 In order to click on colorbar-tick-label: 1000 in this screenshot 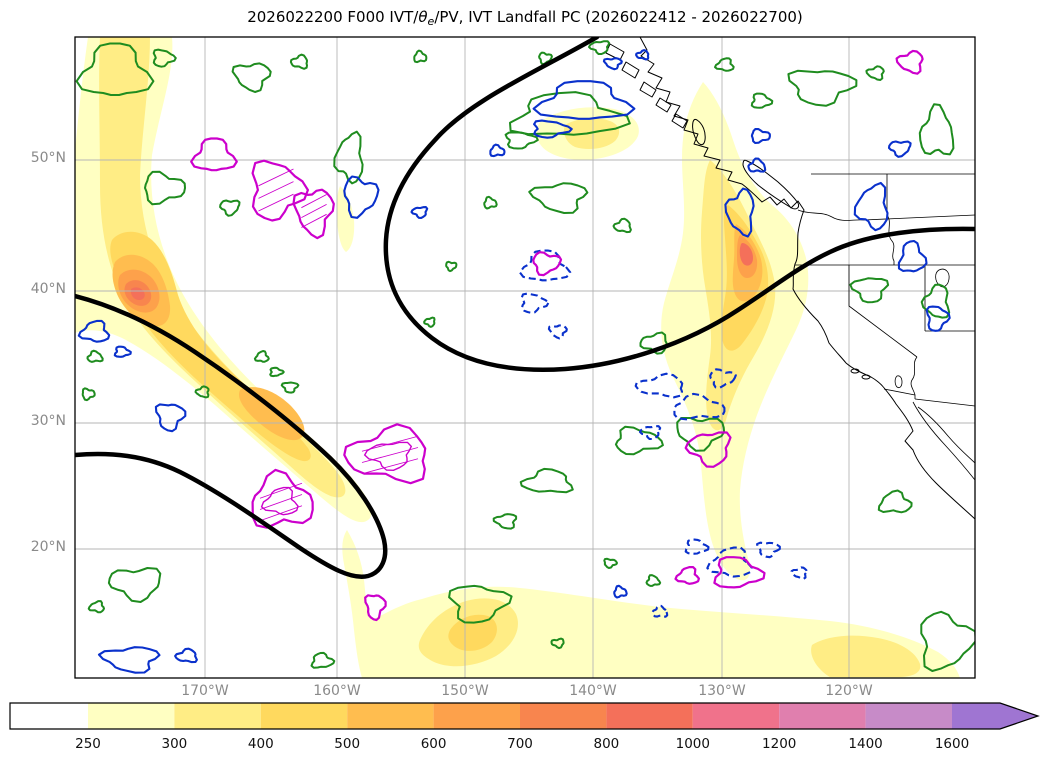, I will do `click(693, 744)`.